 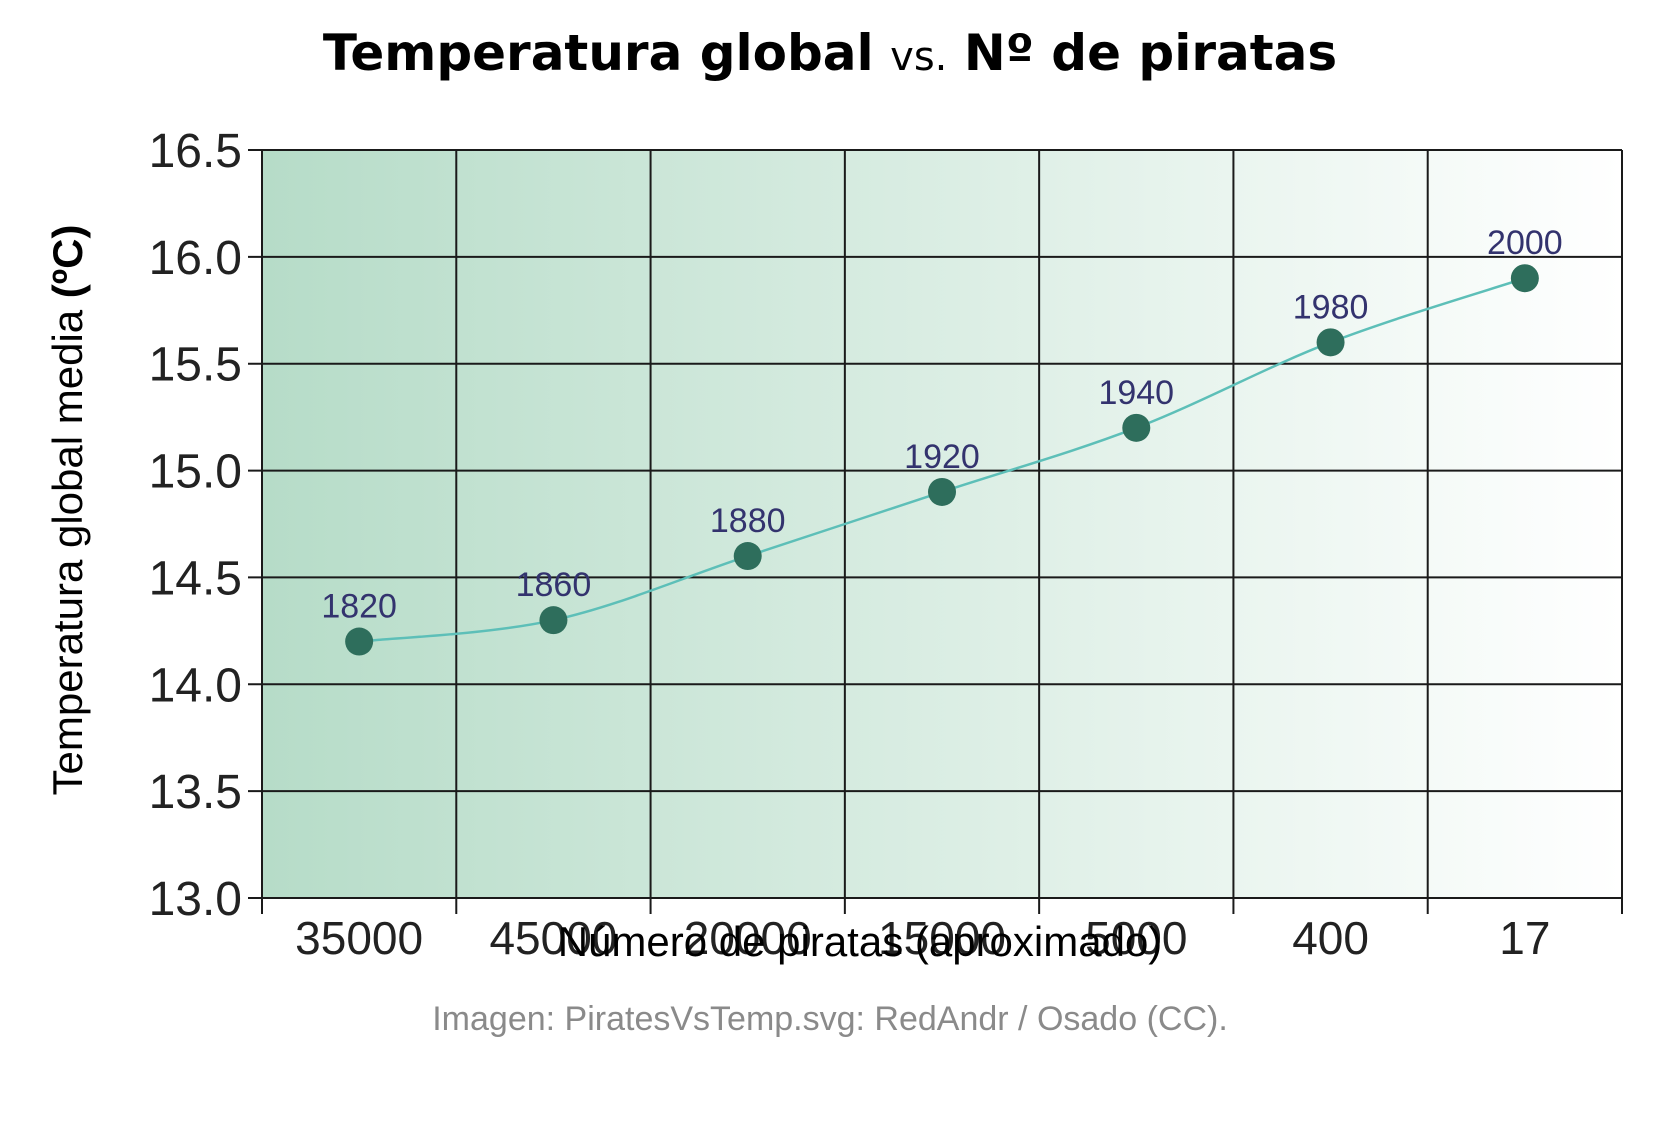 What do you see at coordinates (1524, 938) in the screenshot?
I see `x-tick-label: 17` at bounding box center [1524, 938].